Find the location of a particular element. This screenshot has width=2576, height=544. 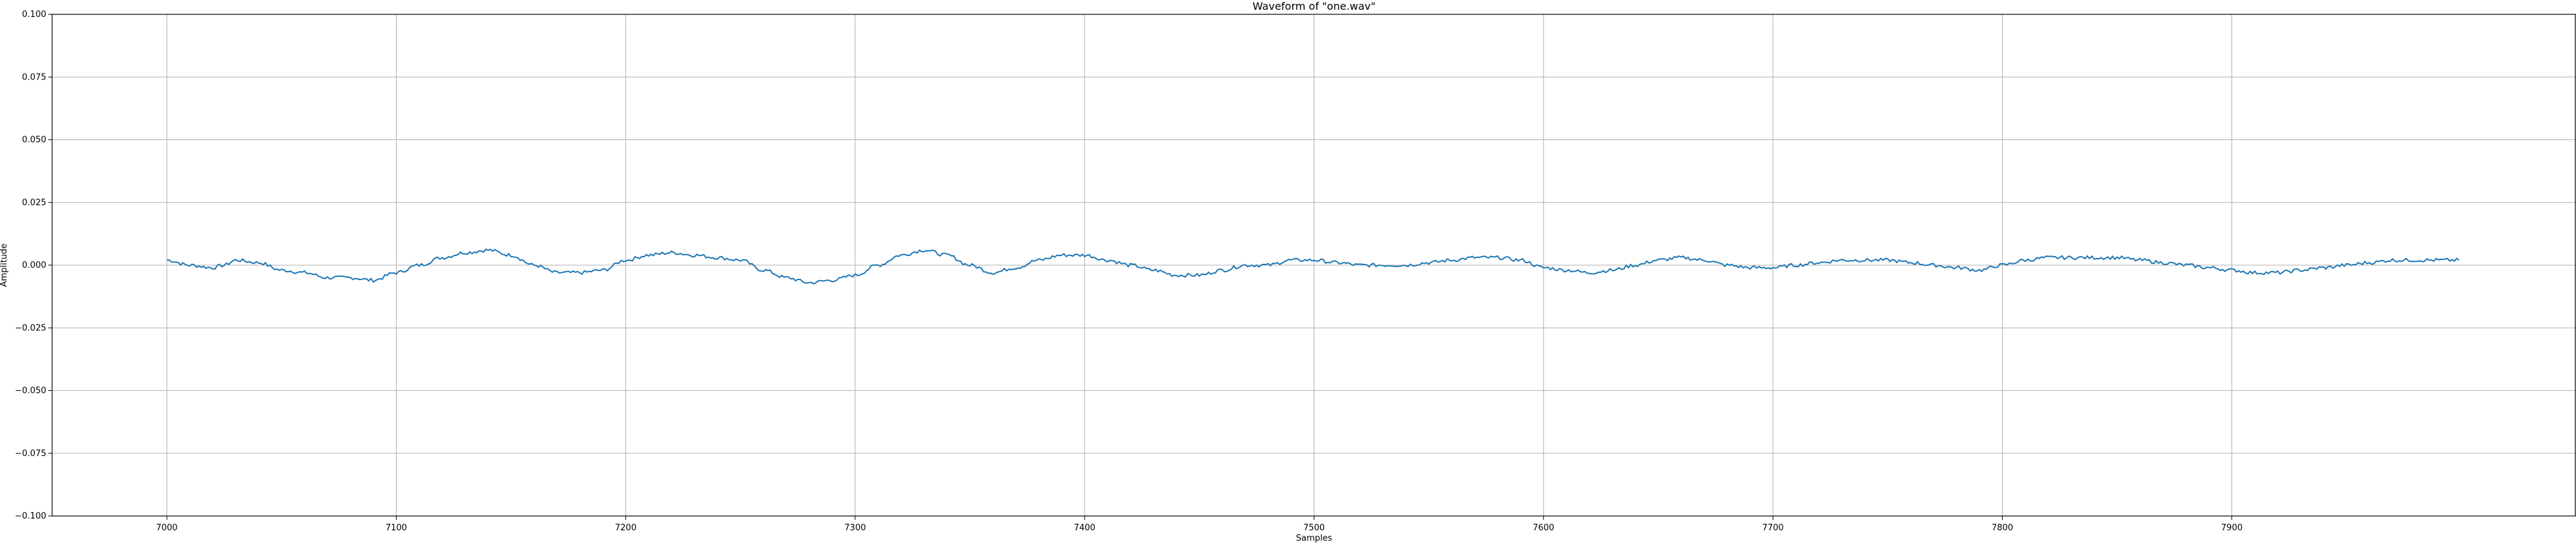

x-tick-label: 7000 is located at coordinates (167, 528).